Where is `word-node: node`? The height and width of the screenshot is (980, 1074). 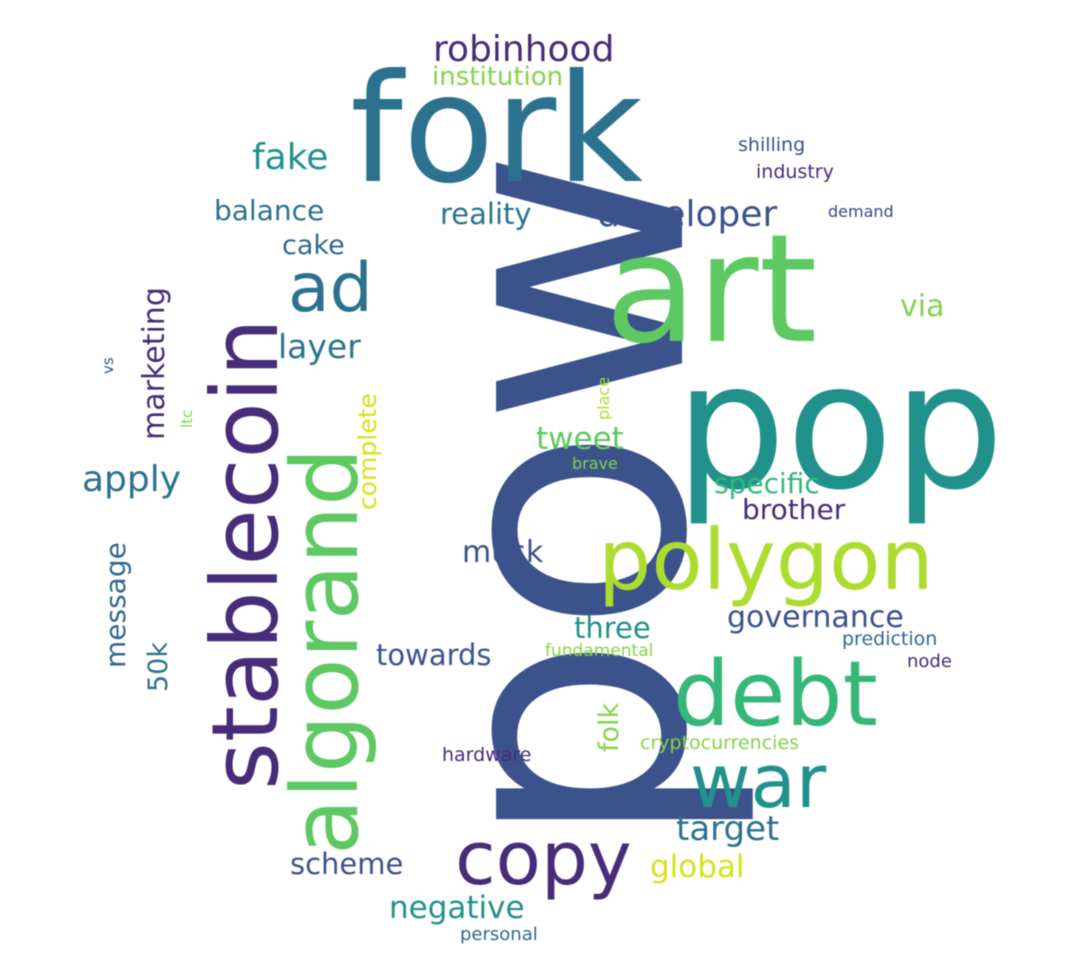
word-node: node is located at coordinates (929, 661).